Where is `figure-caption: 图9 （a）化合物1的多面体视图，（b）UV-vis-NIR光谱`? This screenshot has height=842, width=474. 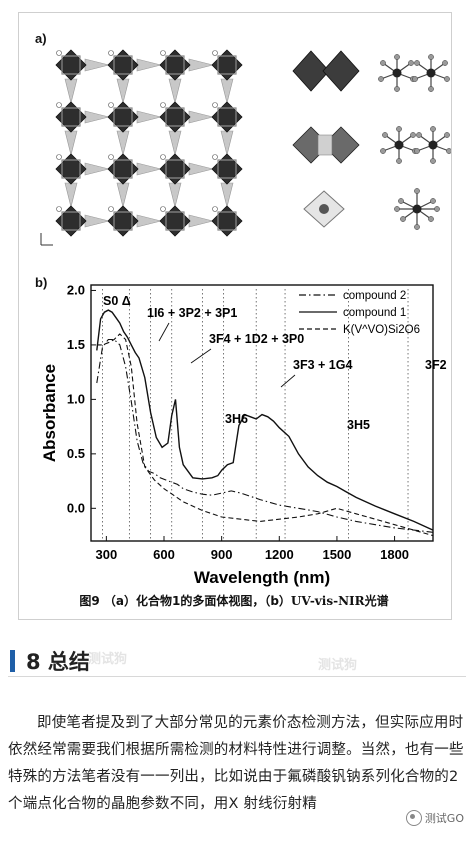 figure-caption: 图9 （a）化合物1的多面体视图，（b）UV-vis-NIR光谱 is located at coordinates (234, 600).